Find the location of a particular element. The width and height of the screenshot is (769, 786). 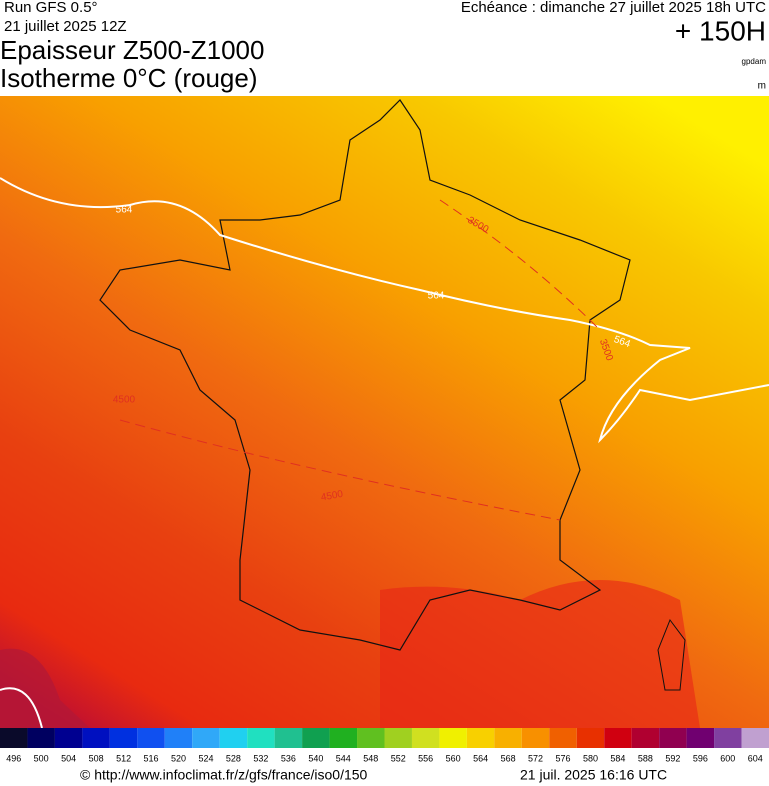

colorbar-label: 556 is located at coordinates (425, 758).